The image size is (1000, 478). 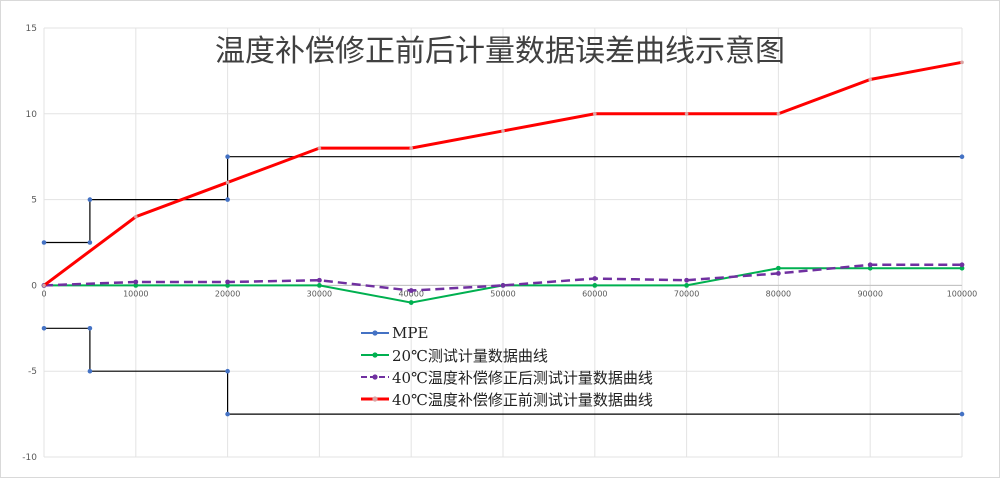 I want to click on legend-item: MPE, so click(x=506, y=333).